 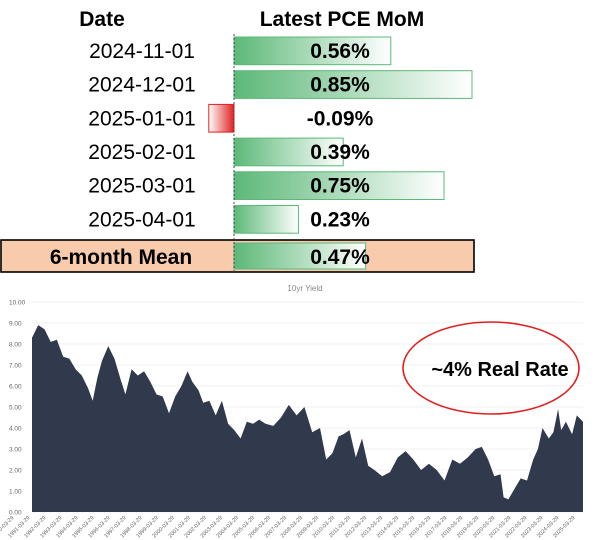 I want to click on header-pce: Latest PCE MoM, so click(x=342, y=19).